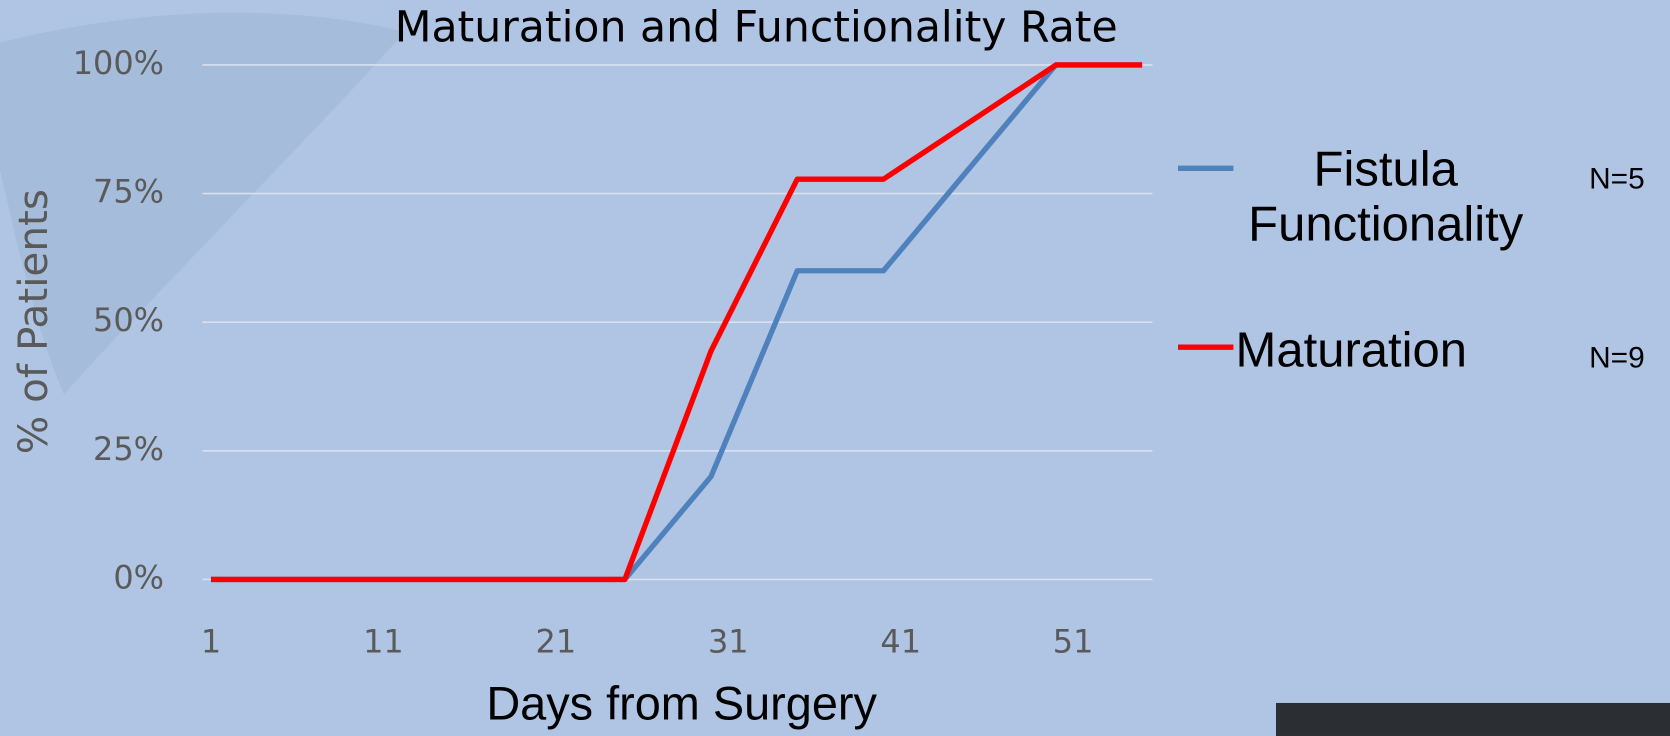  Describe the element at coordinates (1472, 719) in the screenshot. I see `photo` at that location.